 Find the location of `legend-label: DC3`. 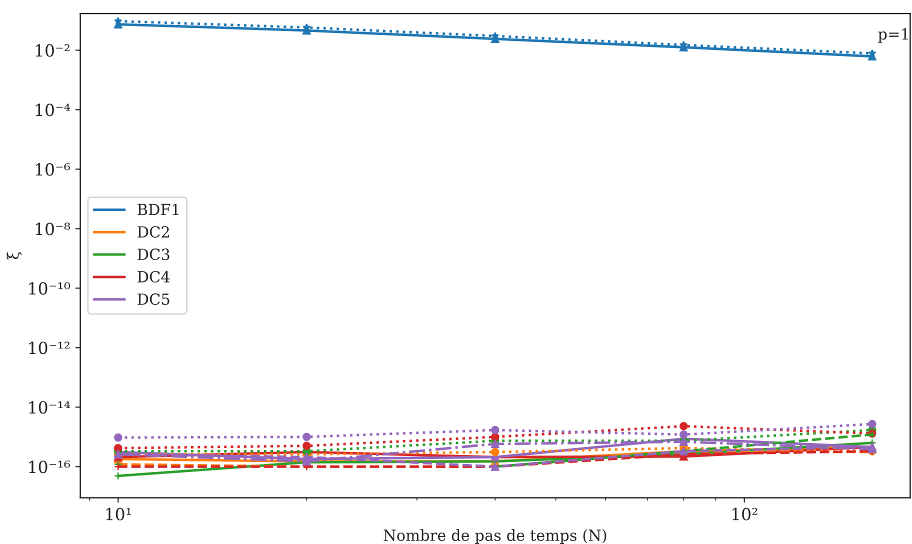

legend-label: DC3 is located at coordinates (154, 254).